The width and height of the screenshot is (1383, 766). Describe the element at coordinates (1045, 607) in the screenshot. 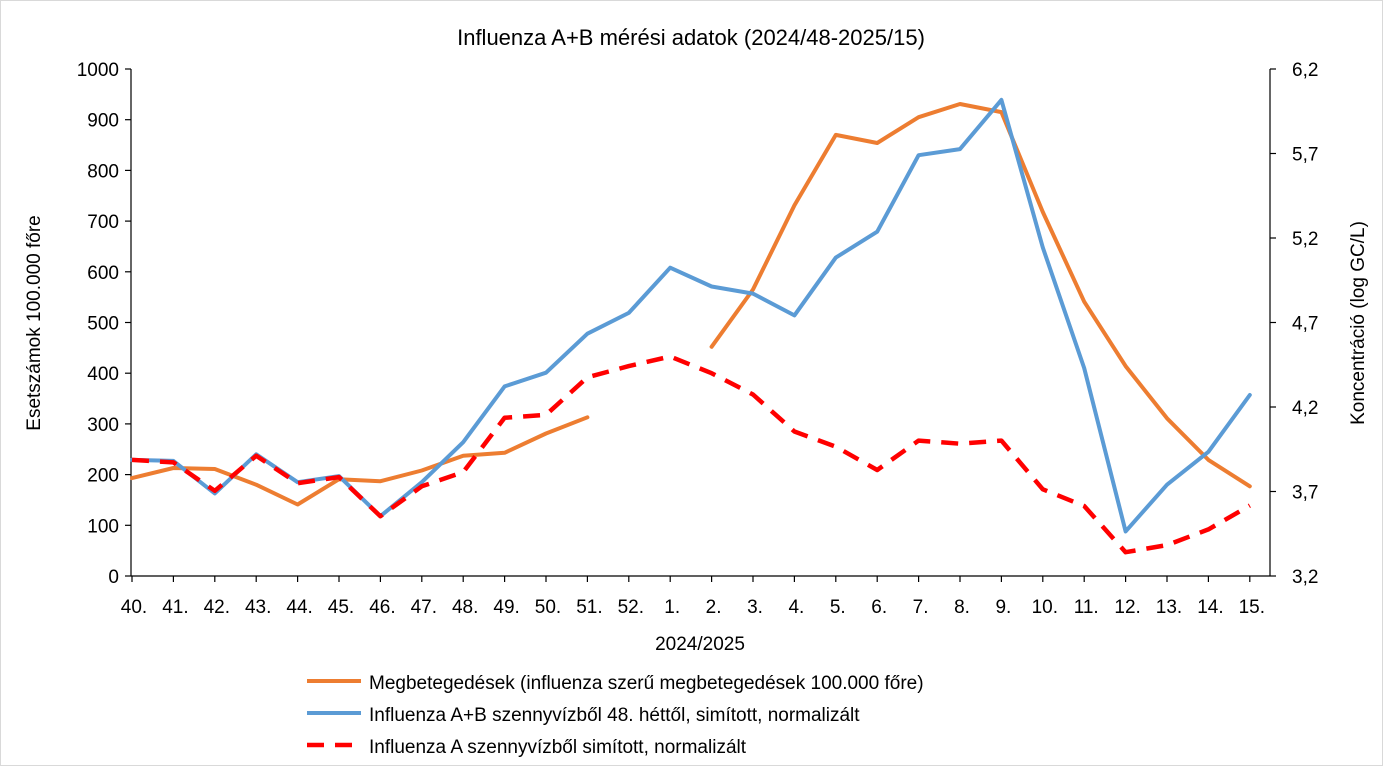

I see `x-axis-tick-label: 10.` at that location.